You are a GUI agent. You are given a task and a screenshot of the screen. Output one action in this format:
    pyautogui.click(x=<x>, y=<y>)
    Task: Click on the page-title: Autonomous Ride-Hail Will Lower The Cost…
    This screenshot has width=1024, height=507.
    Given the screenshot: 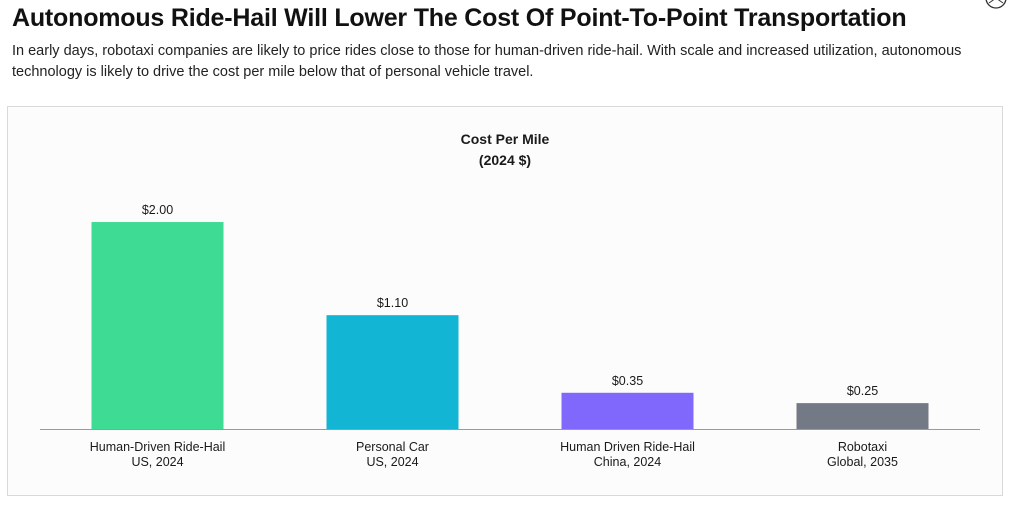 What is the action you would take?
    pyautogui.click(x=459, y=18)
    